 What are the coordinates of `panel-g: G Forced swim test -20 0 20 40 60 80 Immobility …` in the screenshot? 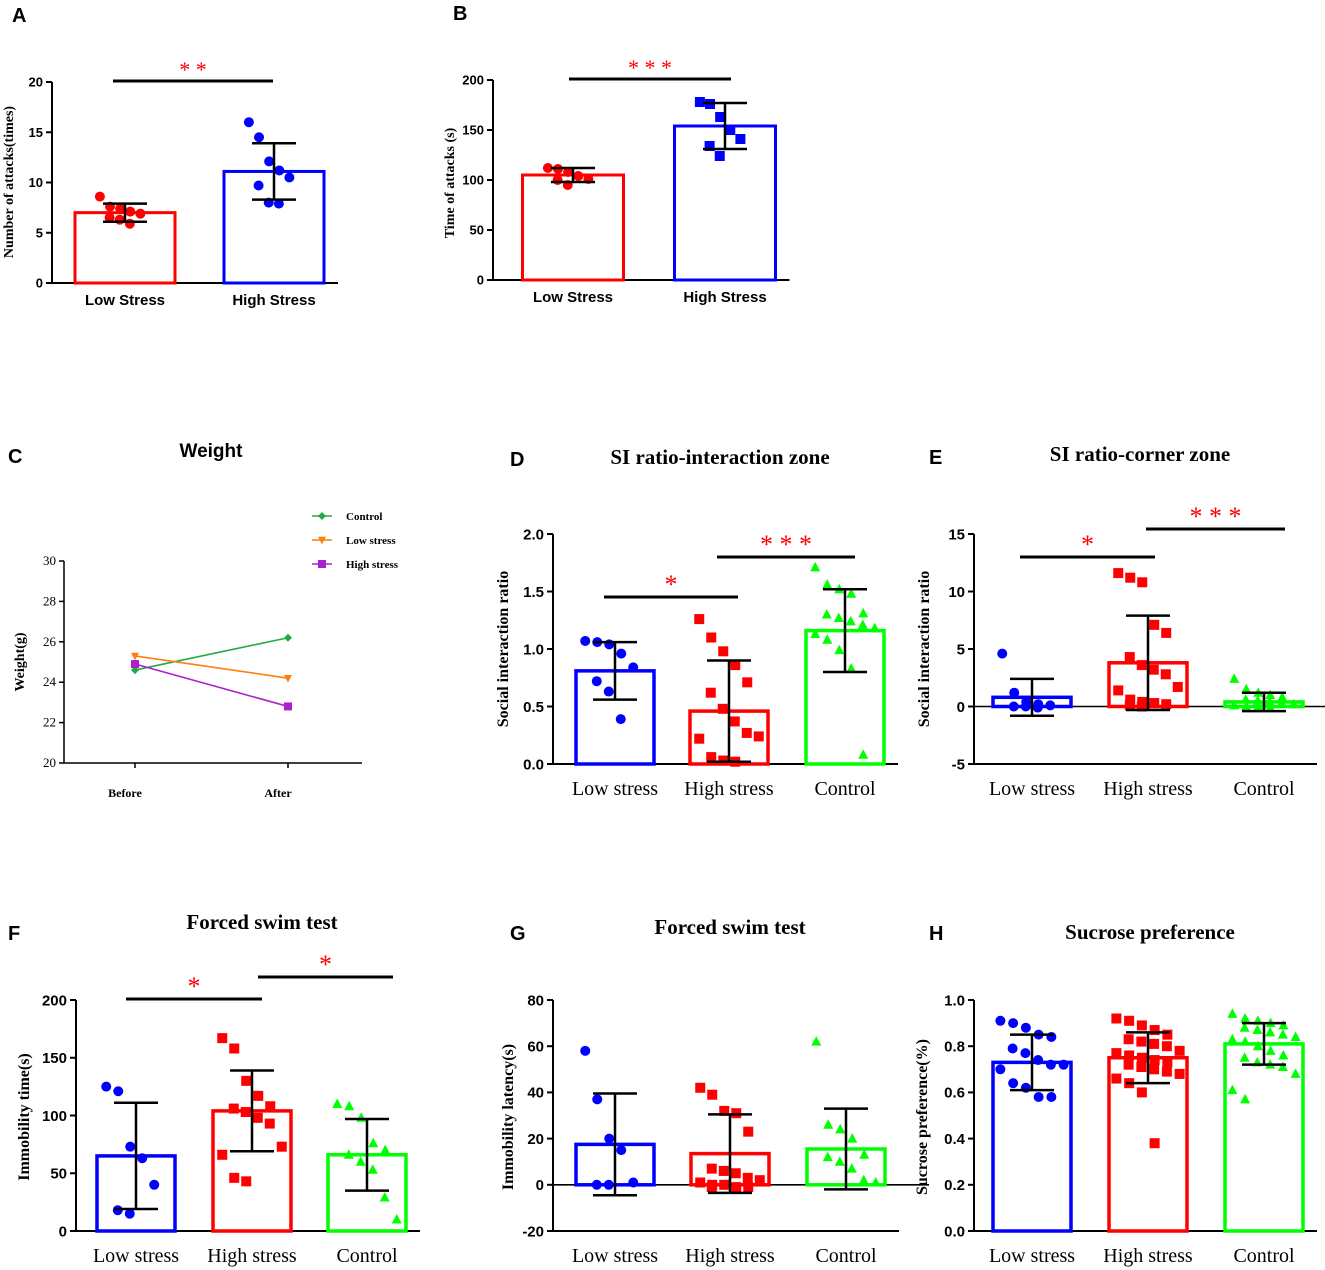 It's located at (714, 1091).